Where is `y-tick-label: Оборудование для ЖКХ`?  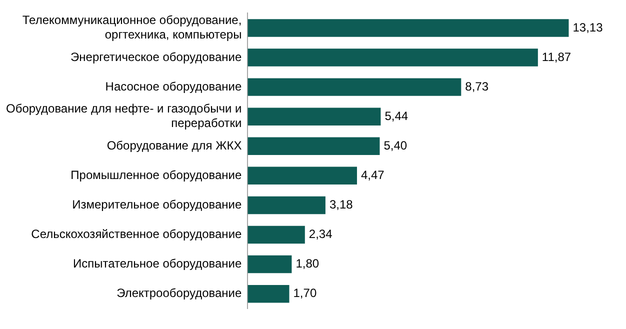
y-tick-label: Оборудование для ЖКХ is located at coordinates (174, 145).